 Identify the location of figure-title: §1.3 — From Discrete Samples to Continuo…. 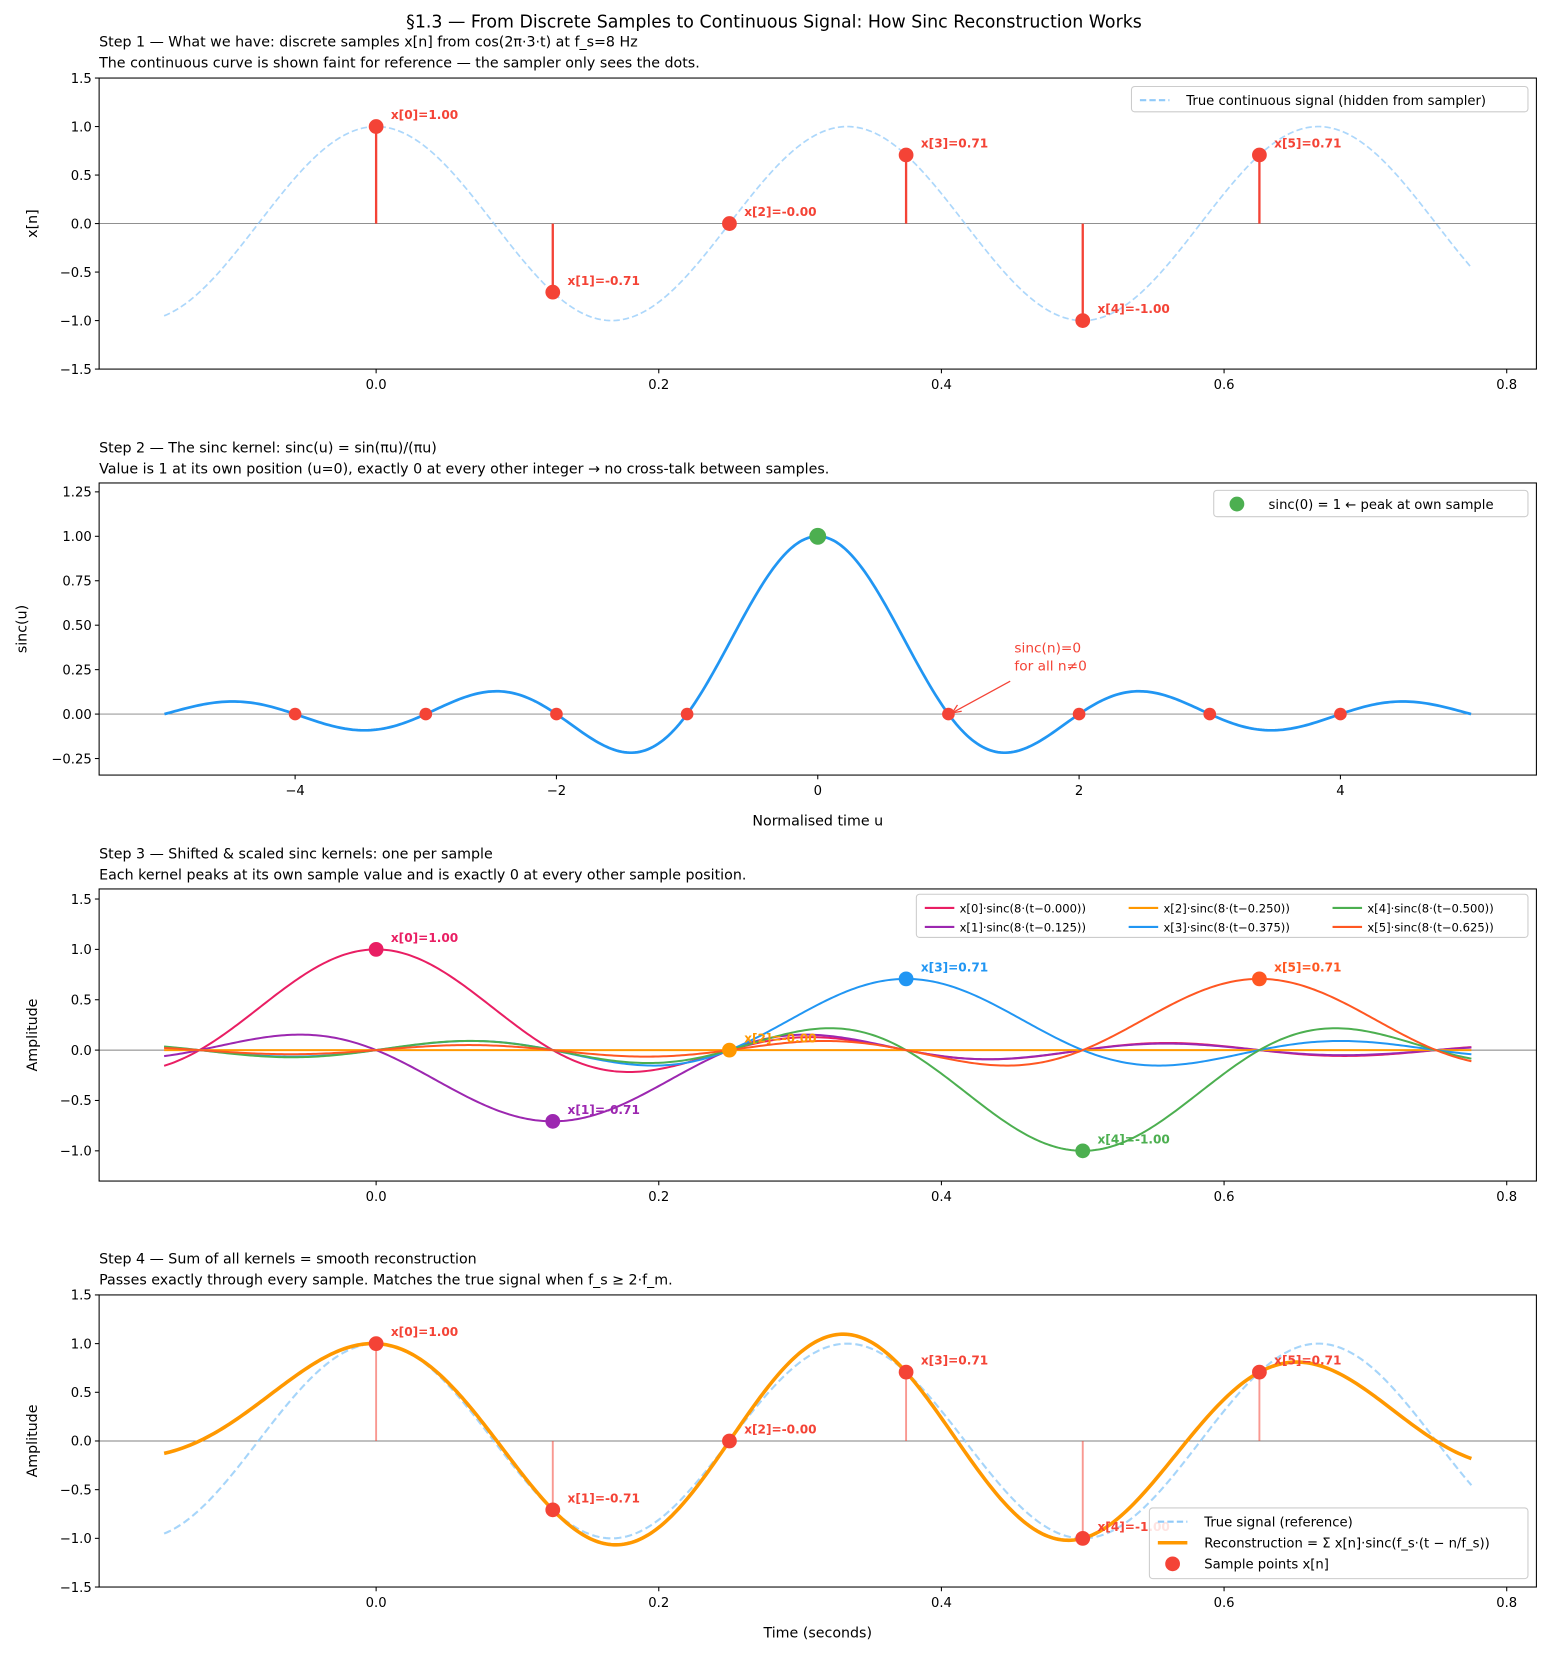
(774, 22).